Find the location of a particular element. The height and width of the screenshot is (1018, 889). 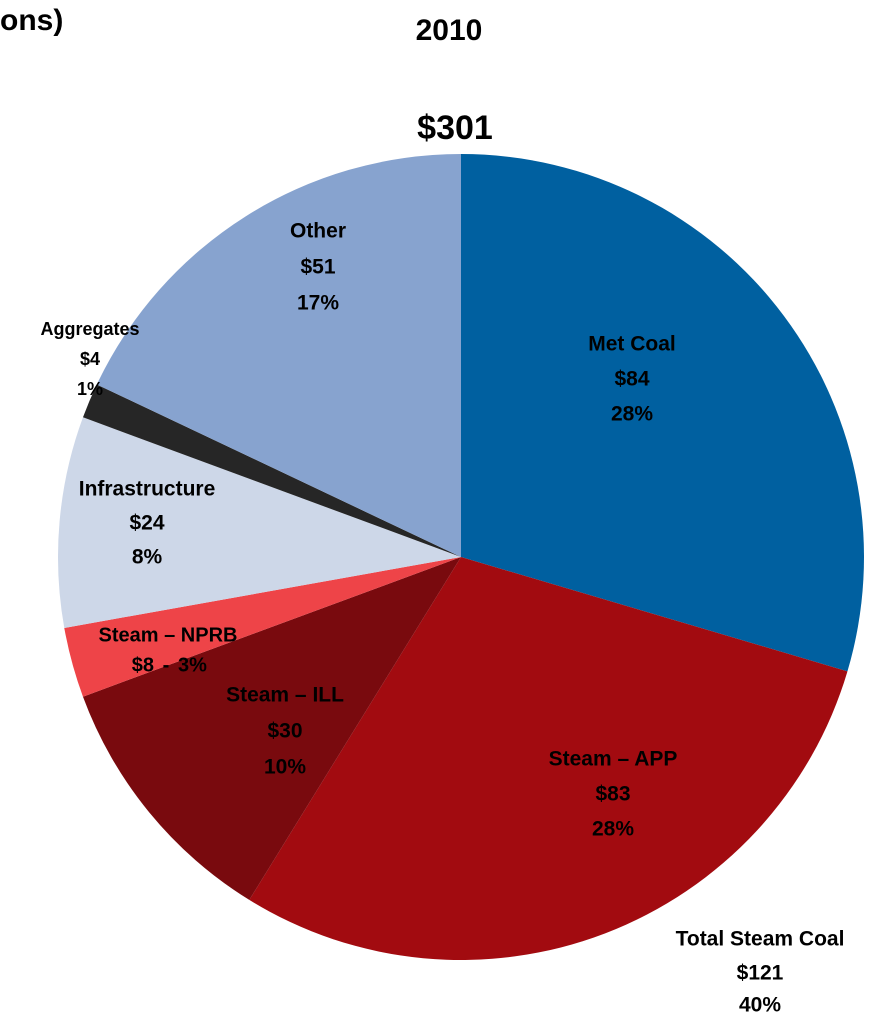

value-label: $84 is located at coordinates (631, 379).